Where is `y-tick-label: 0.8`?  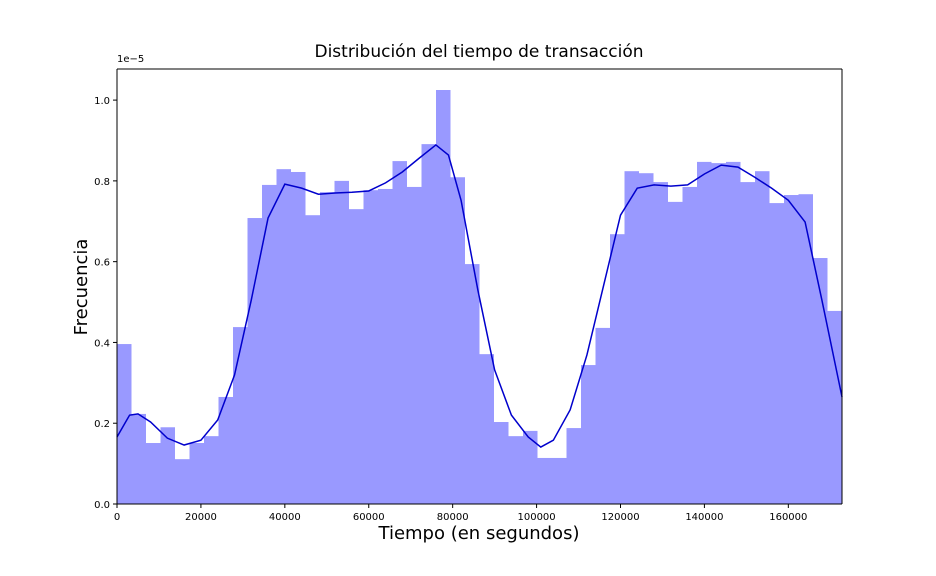 y-tick-label: 0.8 is located at coordinates (102, 182).